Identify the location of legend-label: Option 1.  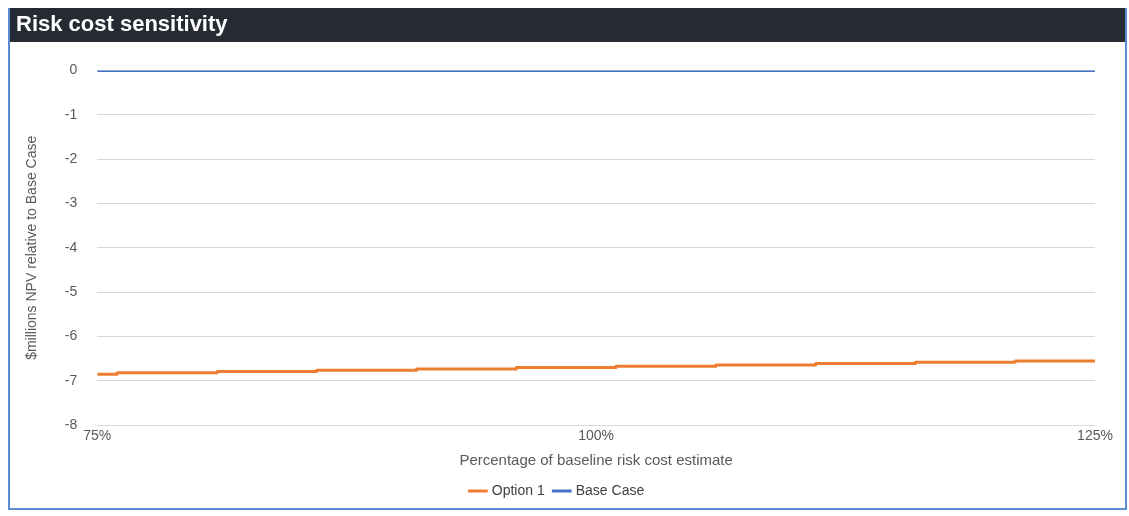
(518, 489).